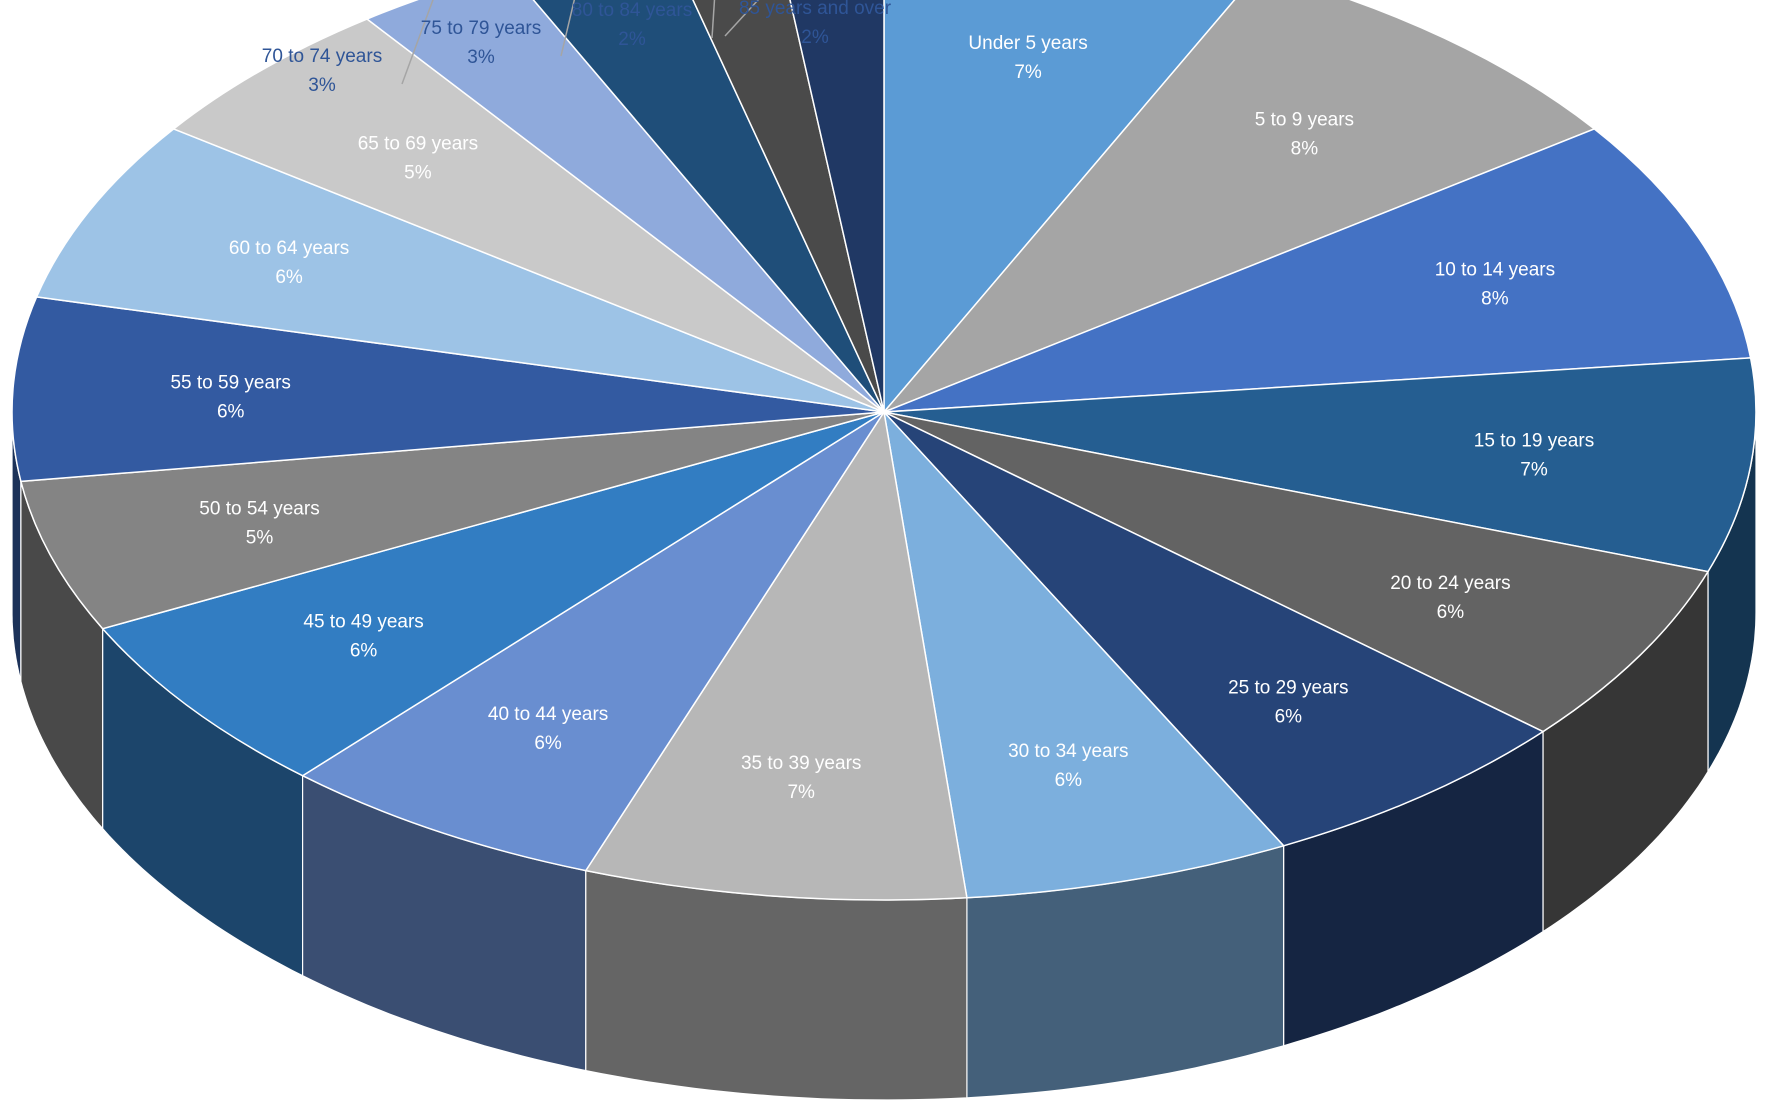  Describe the element at coordinates (1305, 149) in the screenshot. I see `percent-label-1: 8%` at that location.